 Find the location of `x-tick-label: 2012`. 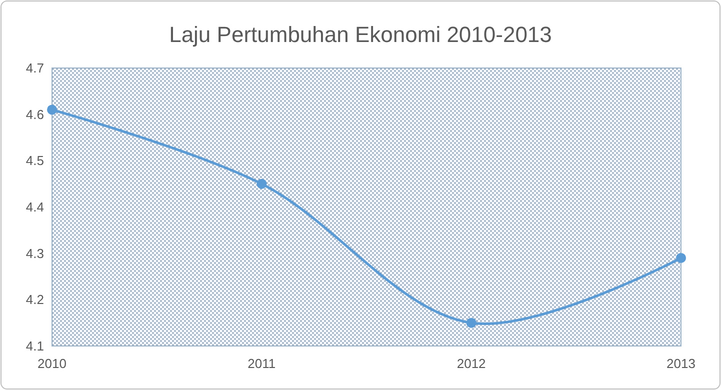

x-tick-label: 2012 is located at coordinates (471, 363).